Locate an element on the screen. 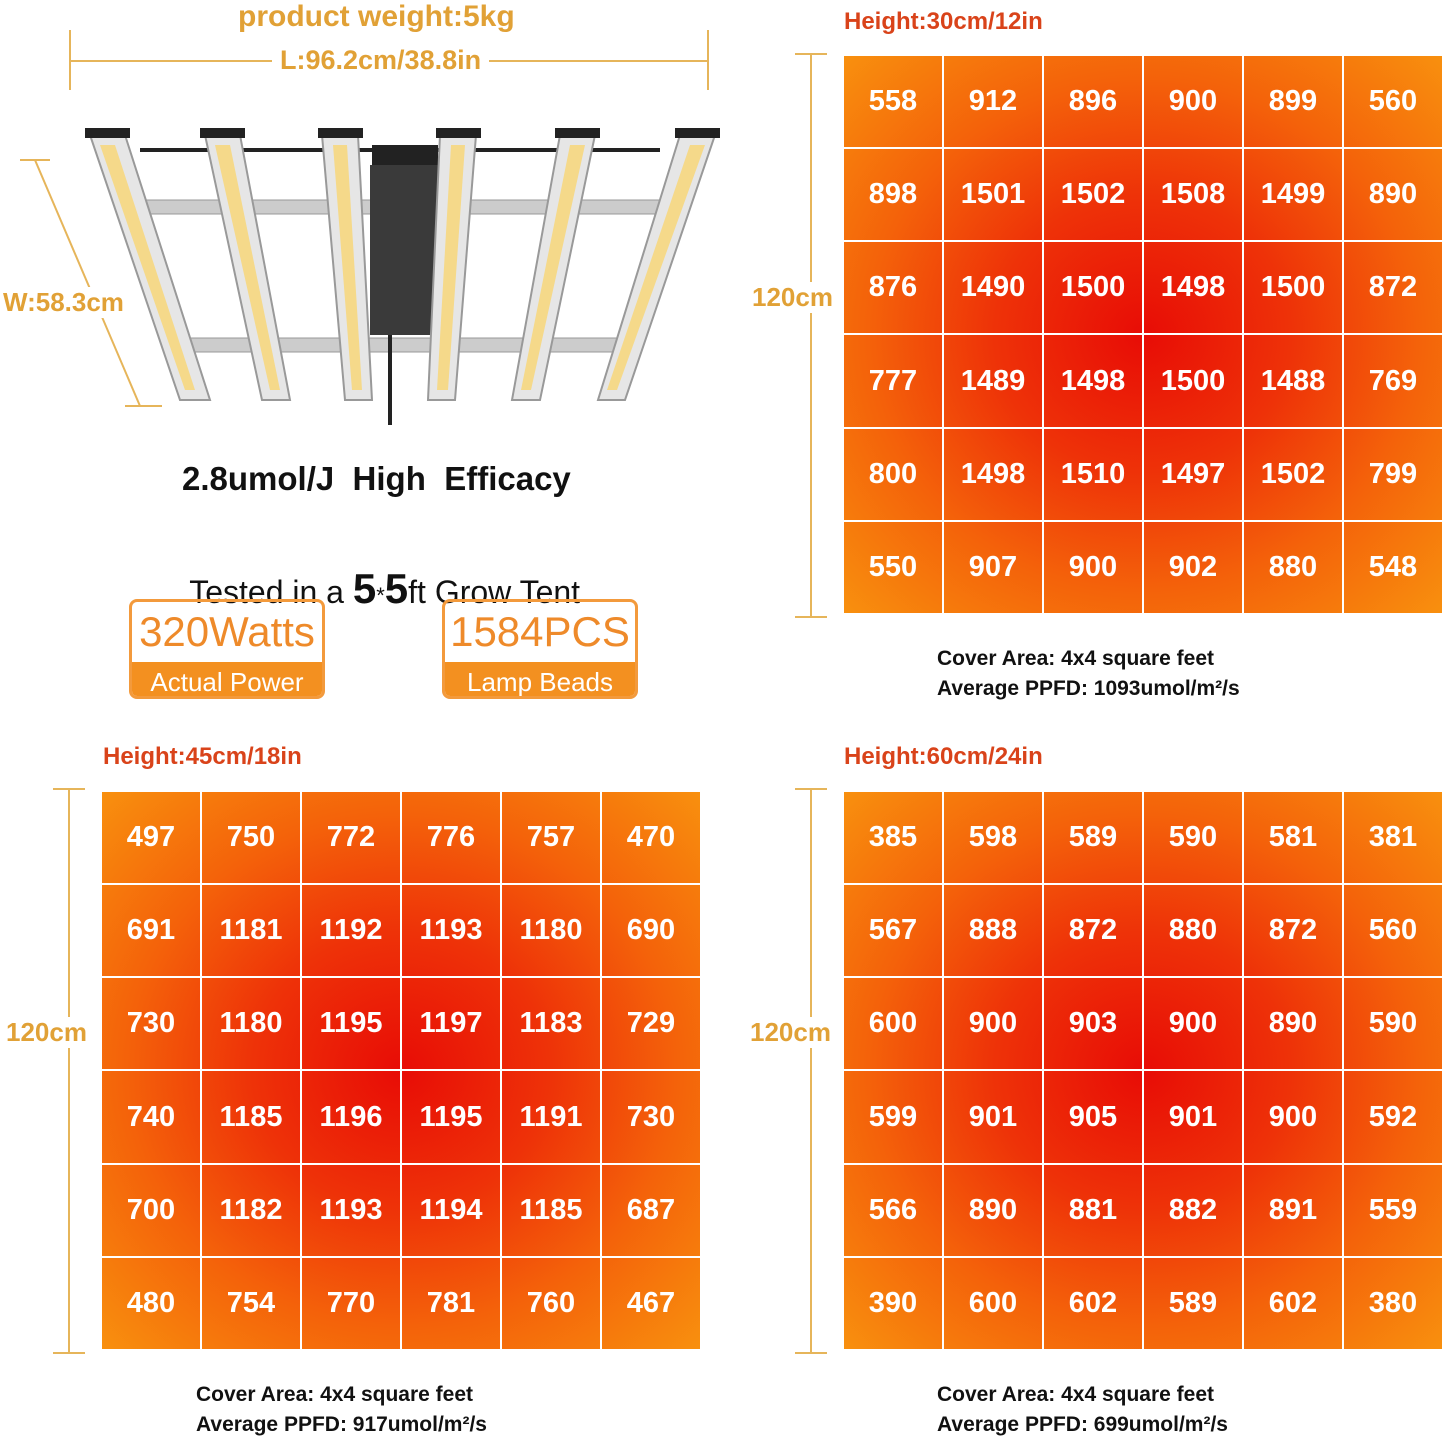 This screenshot has height=1440, width=1445. map-title: Height:60cm/24in is located at coordinates (943, 756).